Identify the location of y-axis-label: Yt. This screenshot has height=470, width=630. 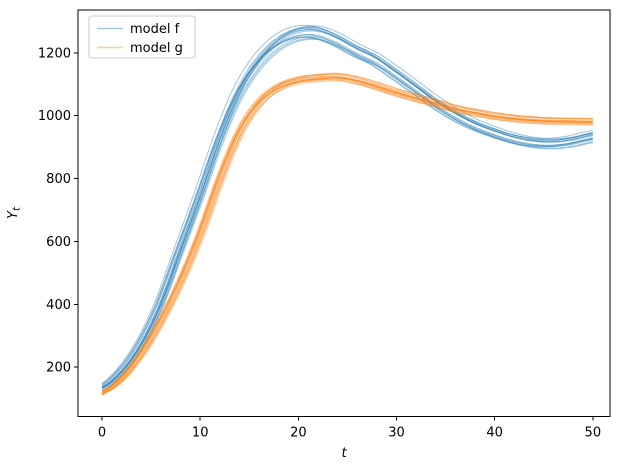
(14, 212).